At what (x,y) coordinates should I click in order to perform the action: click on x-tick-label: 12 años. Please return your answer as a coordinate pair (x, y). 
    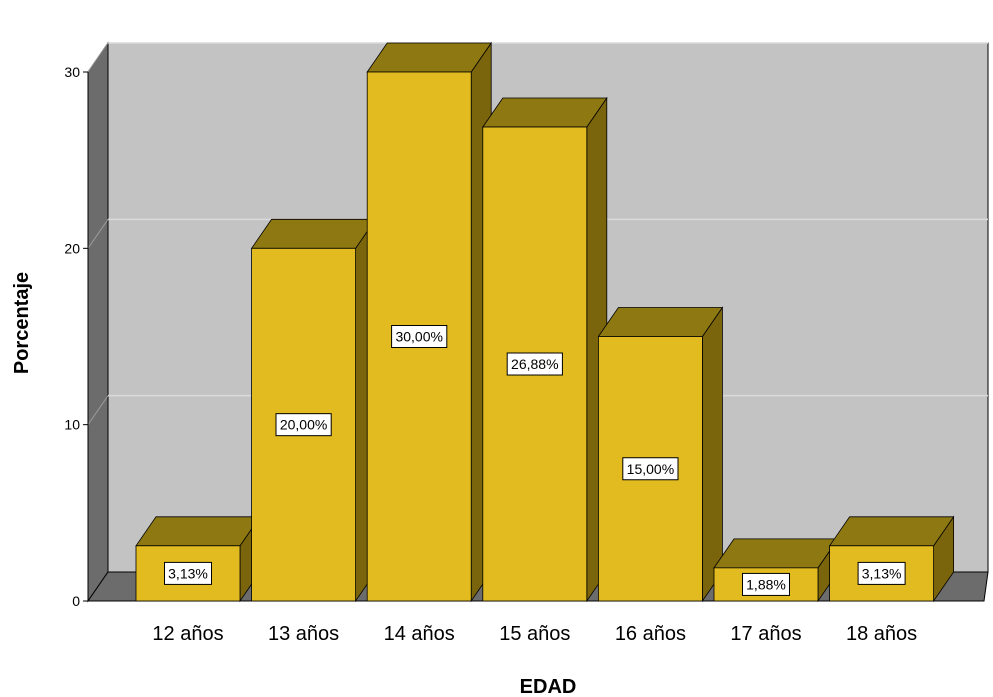
    Looking at the image, I should click on (187, 634).